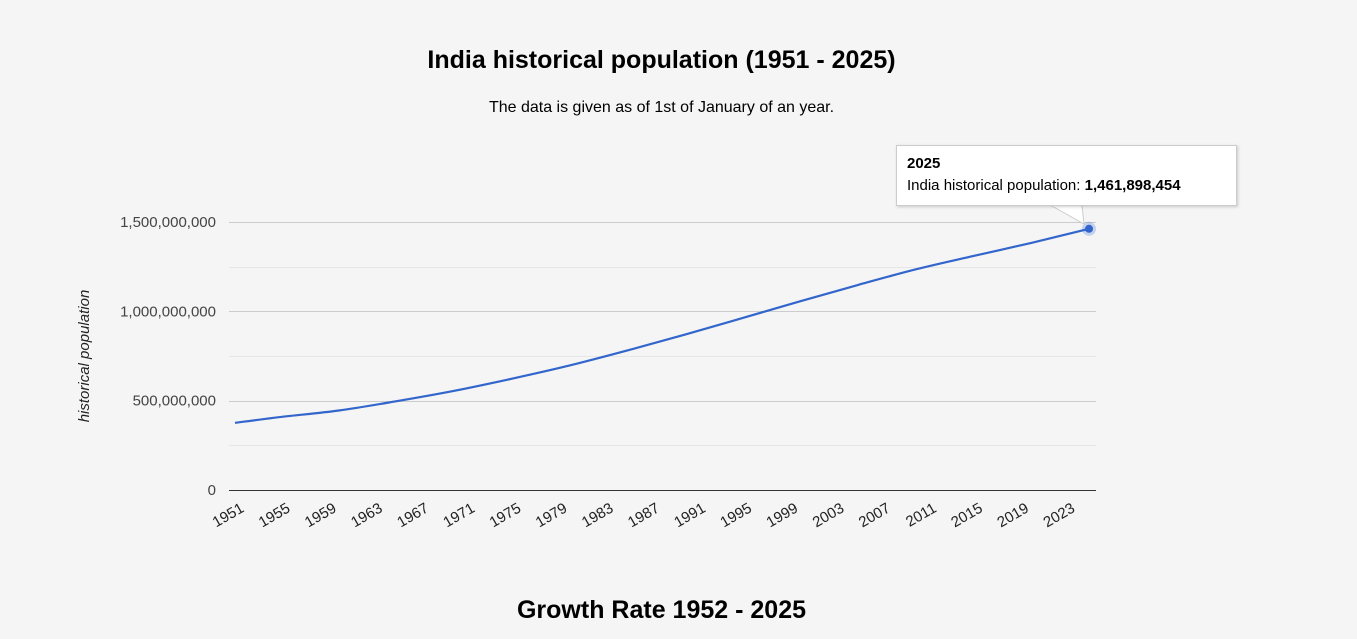  What do you see at coordinates (924, 163) in the screenshot?
I see `tooltip-year: 2025` at bounding box center [924, 163].